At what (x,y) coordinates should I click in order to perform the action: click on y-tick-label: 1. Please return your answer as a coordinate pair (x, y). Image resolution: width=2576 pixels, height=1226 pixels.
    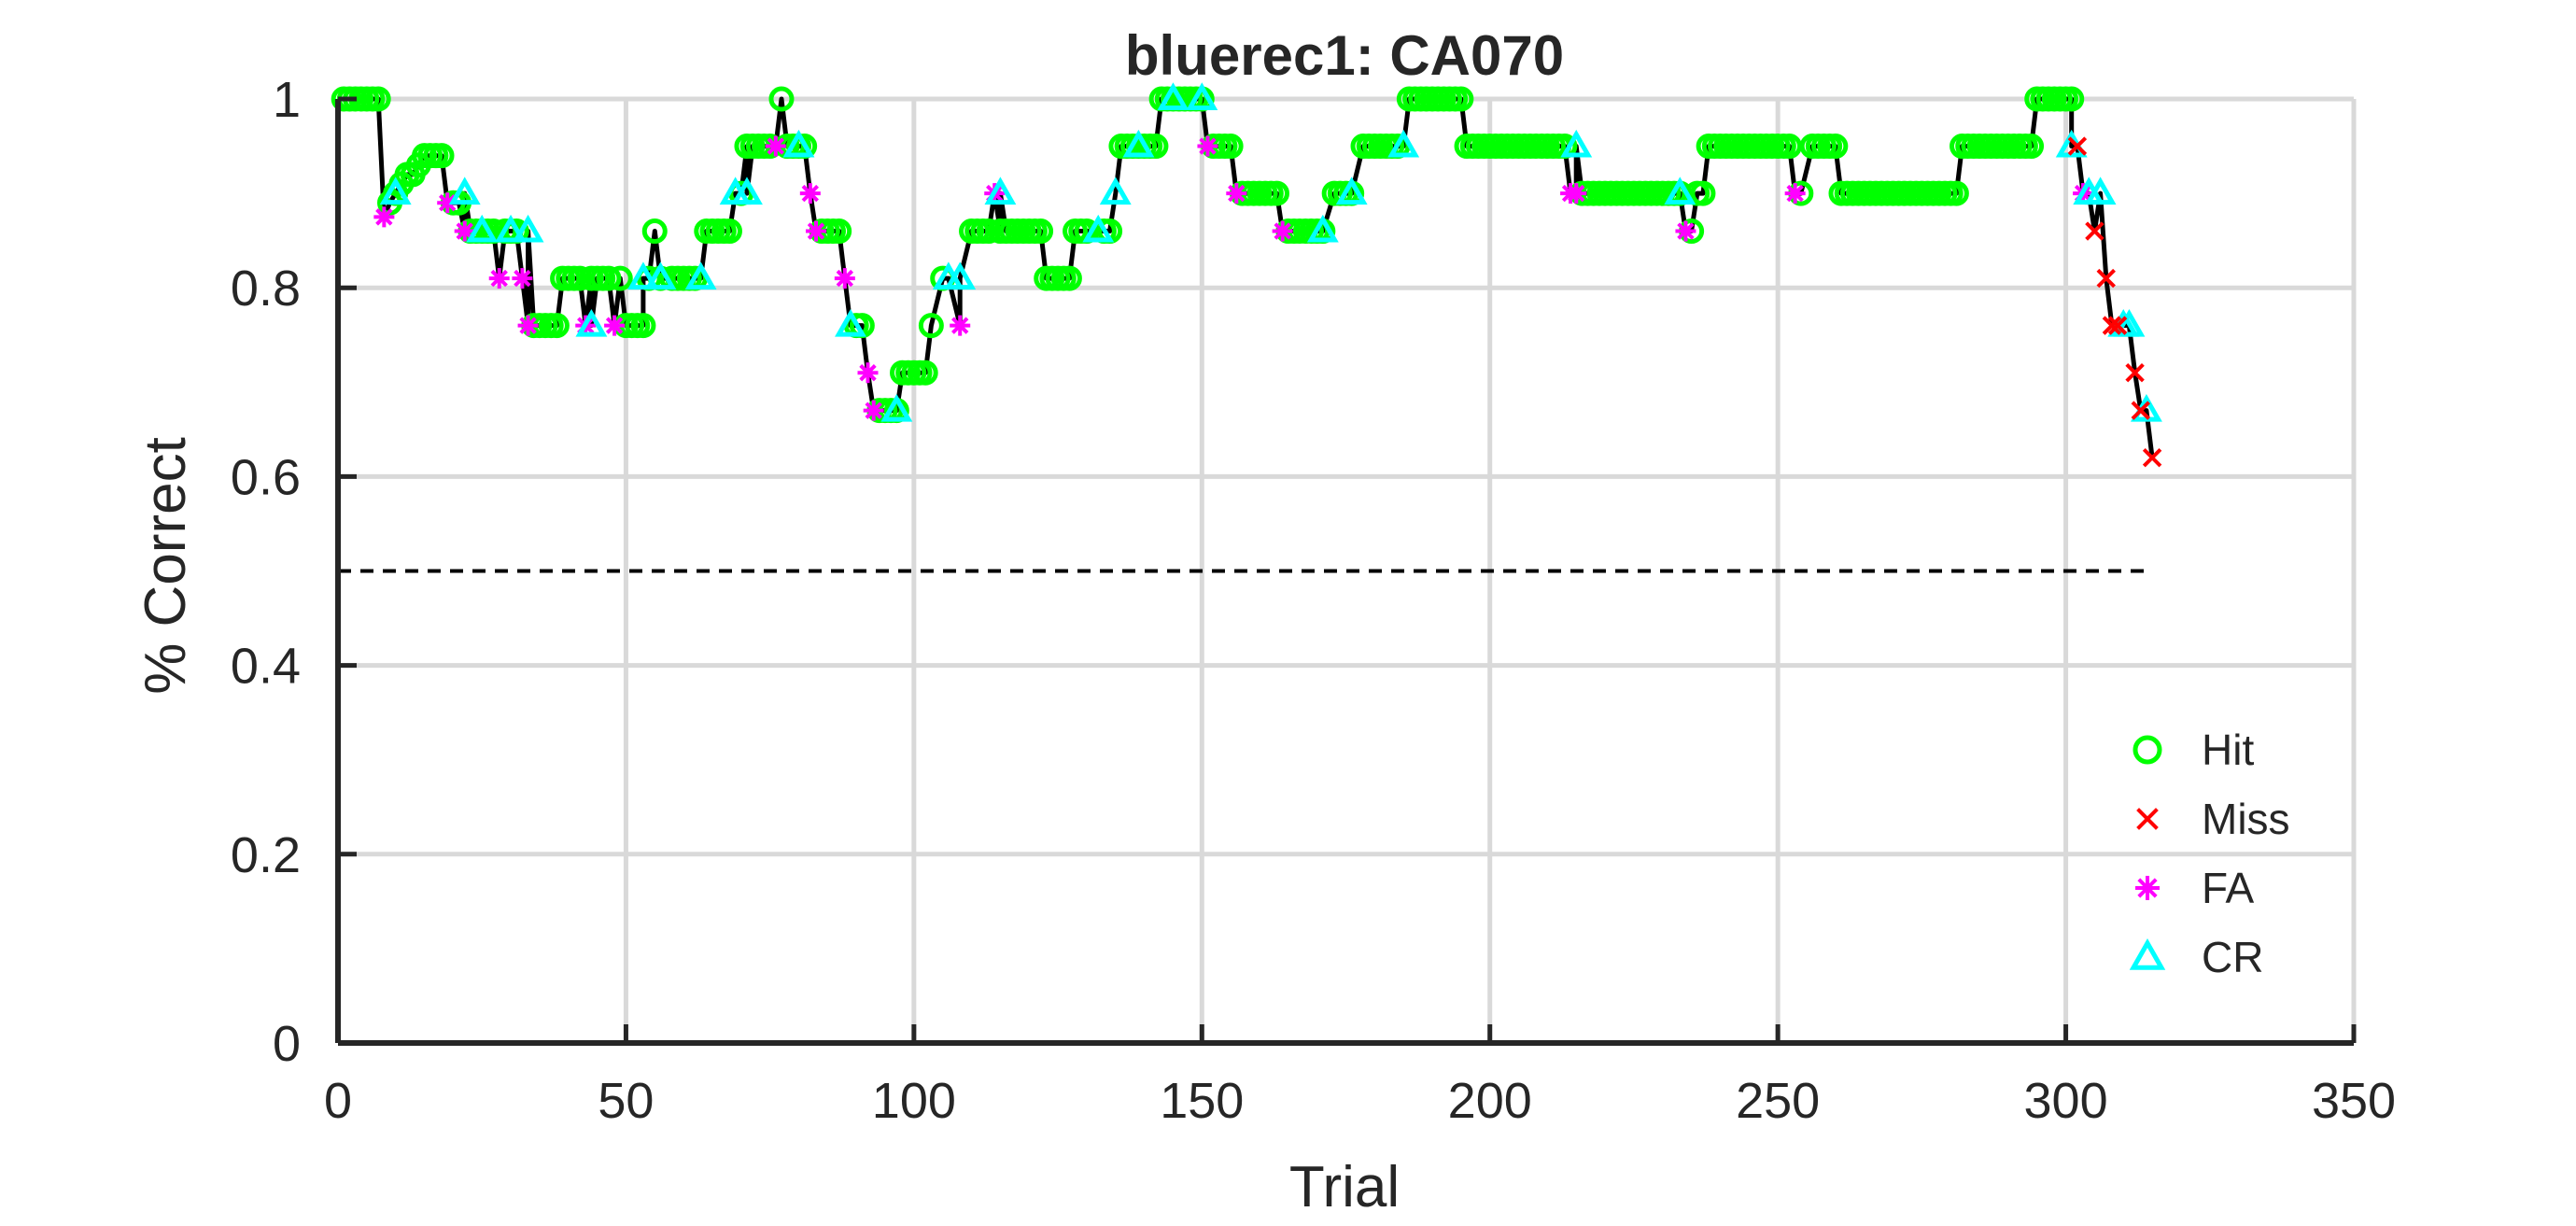
    Looking at the image, I should click on (287, 100).